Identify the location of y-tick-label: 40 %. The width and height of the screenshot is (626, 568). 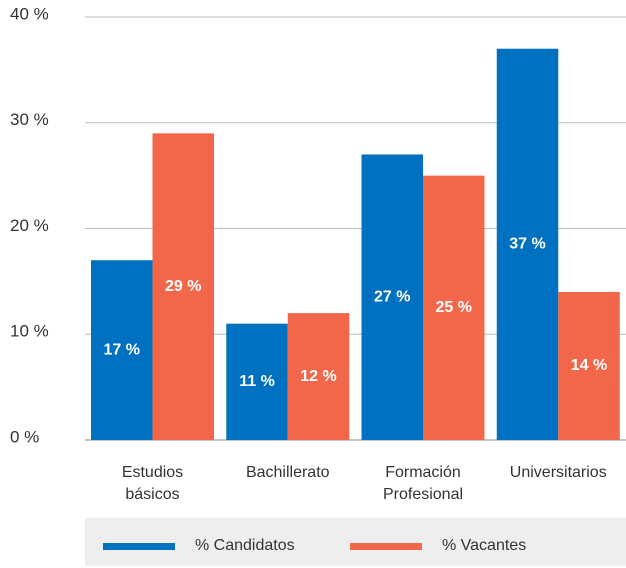
(29, 13).